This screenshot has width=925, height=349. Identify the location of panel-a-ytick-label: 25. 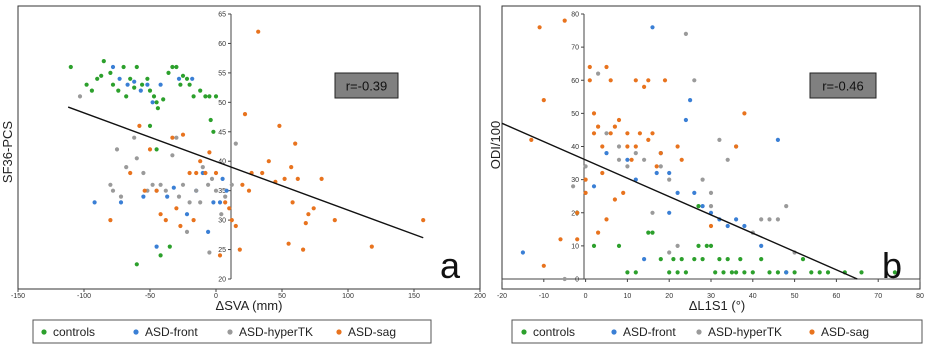
(222, 250).